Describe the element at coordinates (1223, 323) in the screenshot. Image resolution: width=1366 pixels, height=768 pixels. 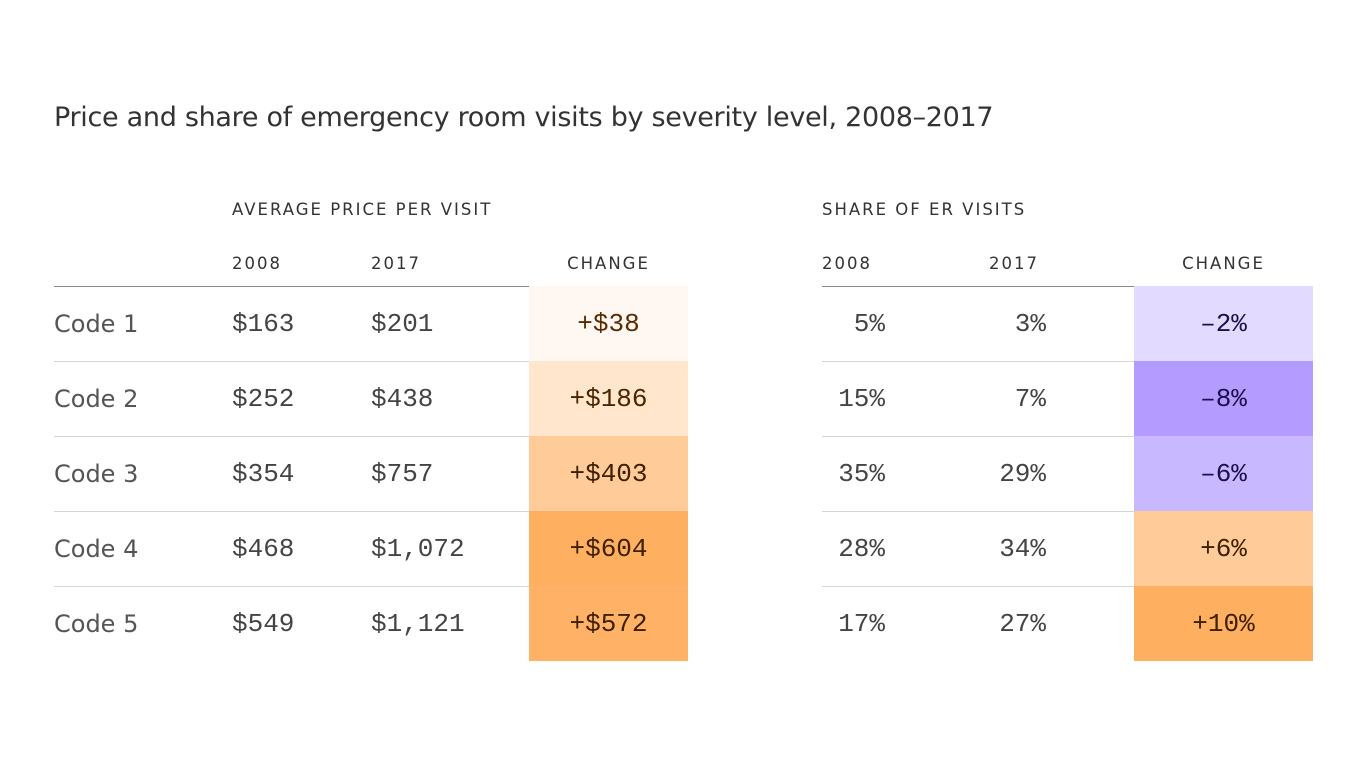
I see `share-change-cell: –2%` at that location.